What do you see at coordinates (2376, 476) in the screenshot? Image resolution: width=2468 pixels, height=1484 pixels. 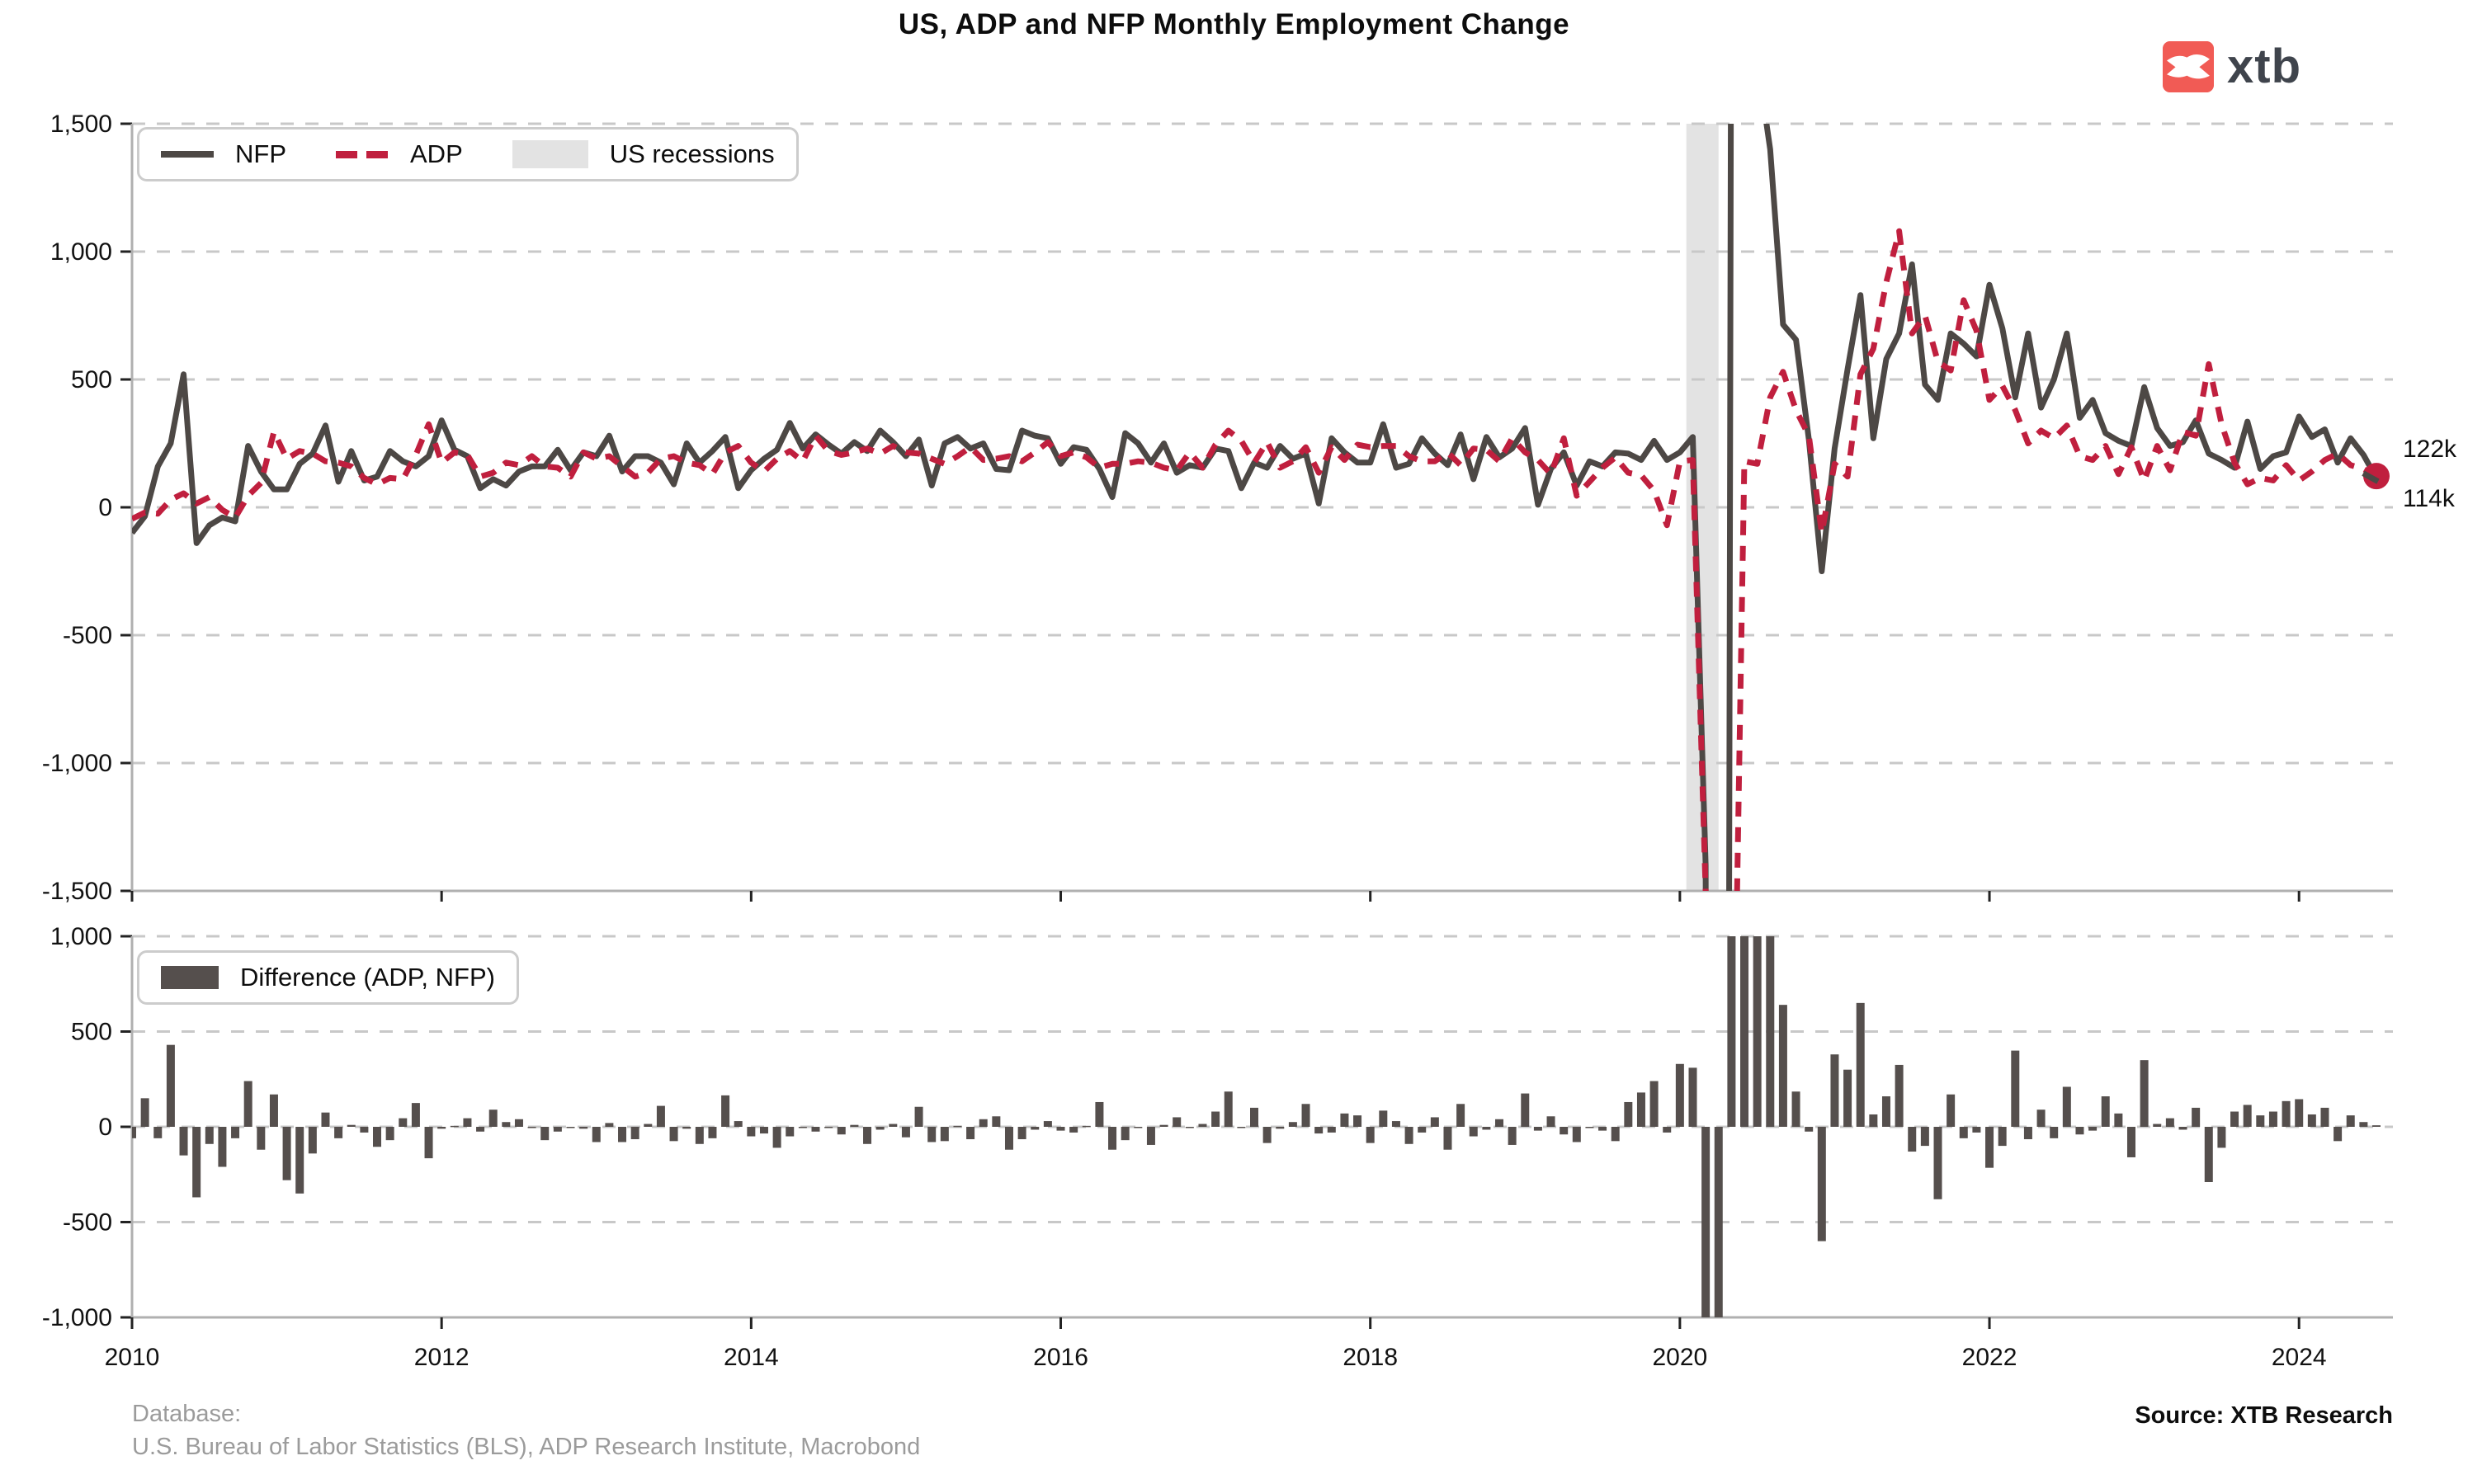 I see `adp-end-dot` at bounding box center [2376, 476].